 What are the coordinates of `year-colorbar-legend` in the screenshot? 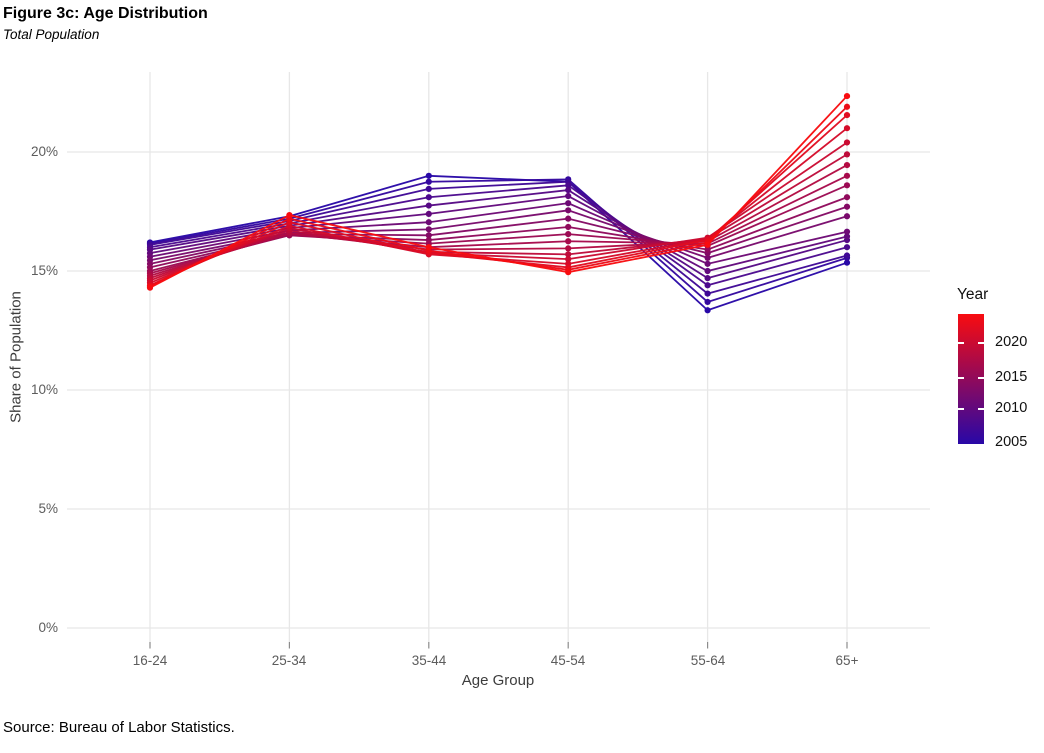 It's located at (971, 379).